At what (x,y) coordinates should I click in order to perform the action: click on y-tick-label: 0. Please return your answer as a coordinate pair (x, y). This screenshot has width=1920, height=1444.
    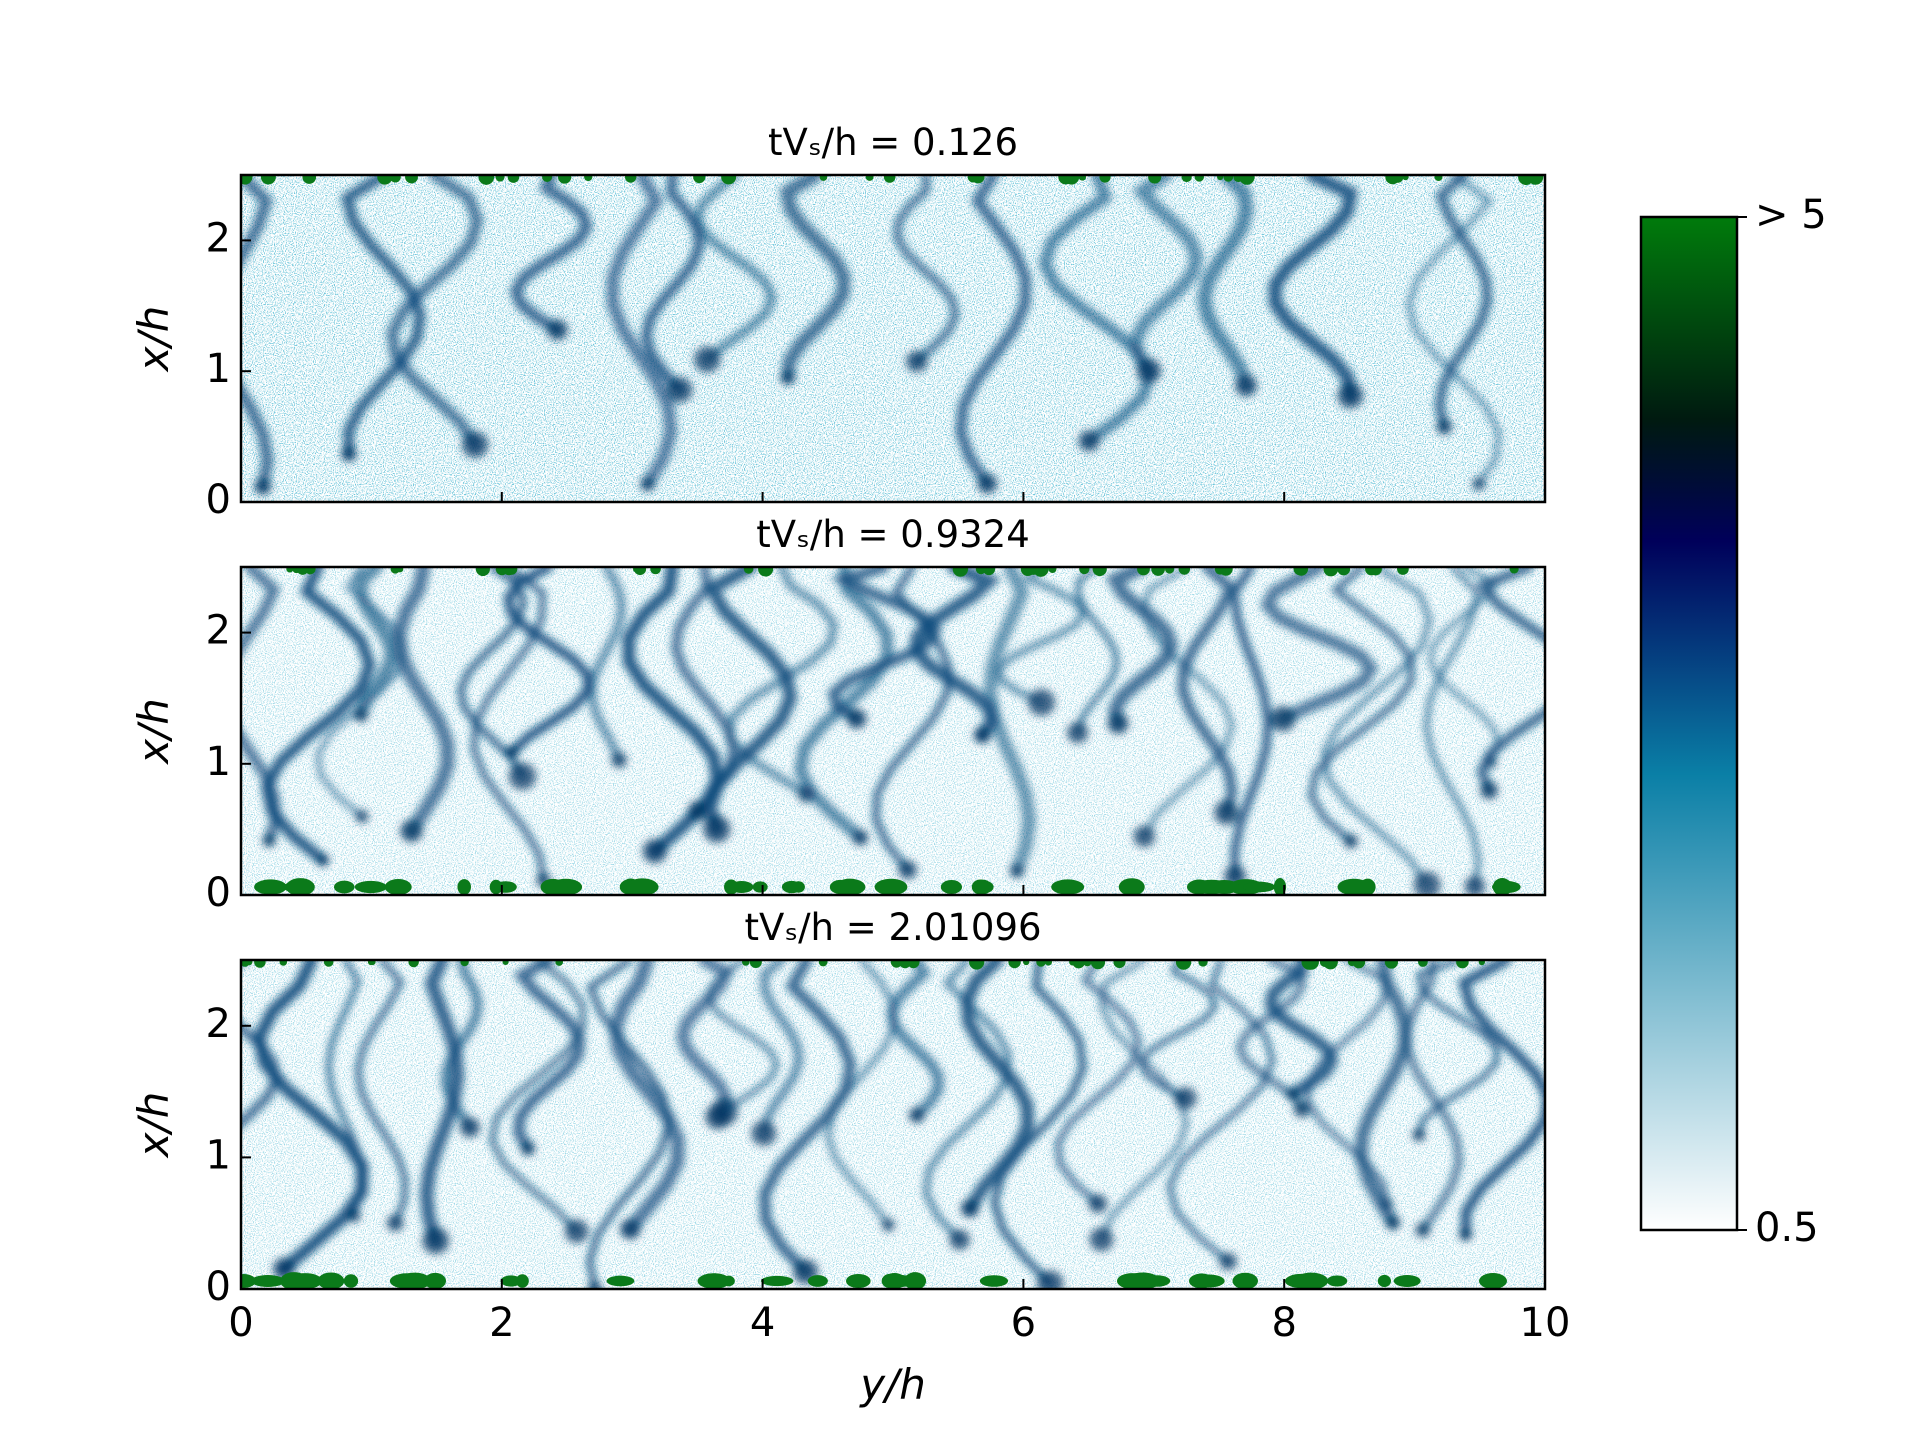
    Looking at the image, I should click on (218, 1287).